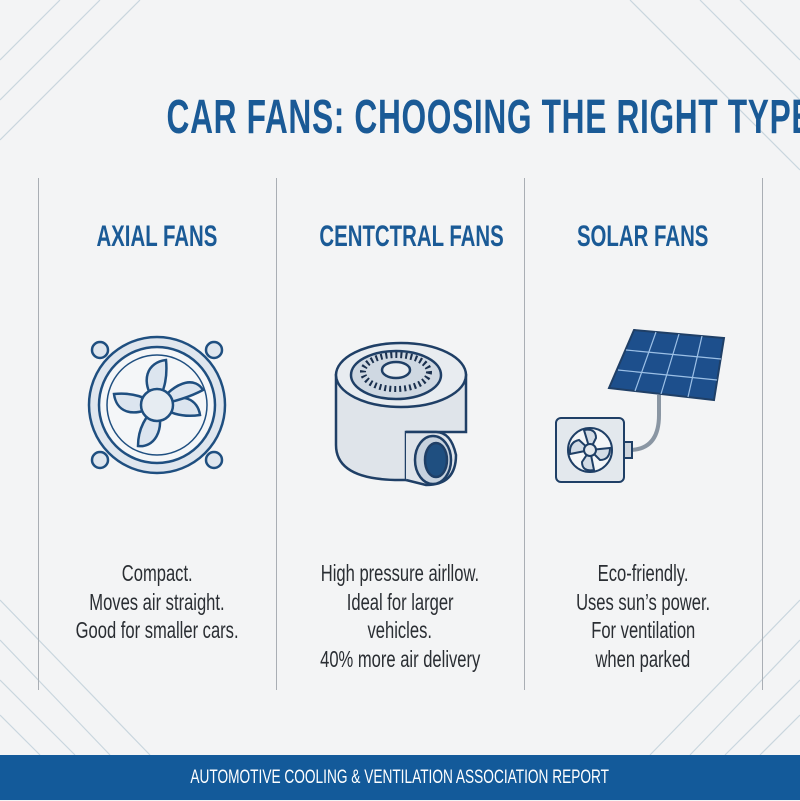  What do you see at coordinates (643, 236) in the screenshot?
I see `column-heading: SOLAR FANS` at bounding box center [643, 236].